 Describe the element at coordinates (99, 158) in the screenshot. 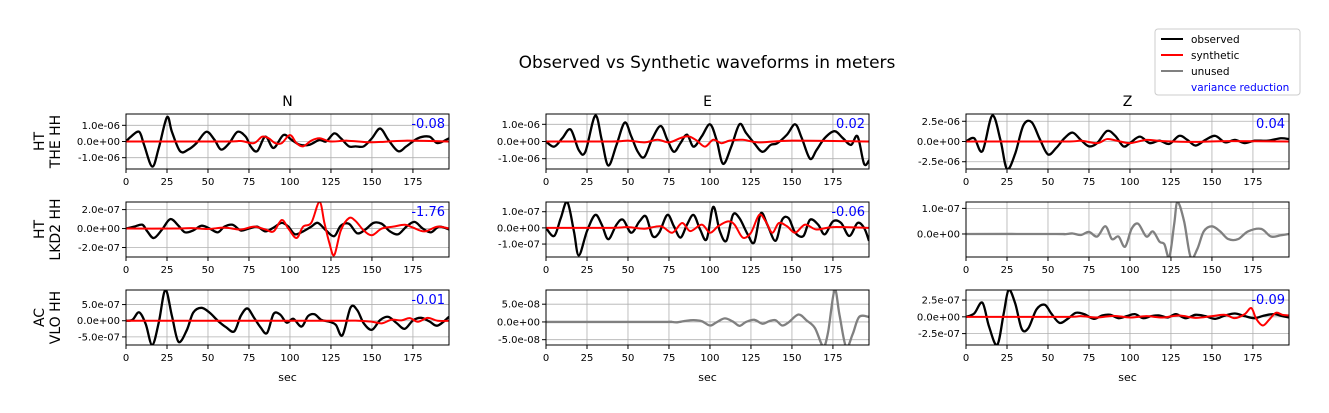

I see `y-tick-label: -1.0e-06` at that location.